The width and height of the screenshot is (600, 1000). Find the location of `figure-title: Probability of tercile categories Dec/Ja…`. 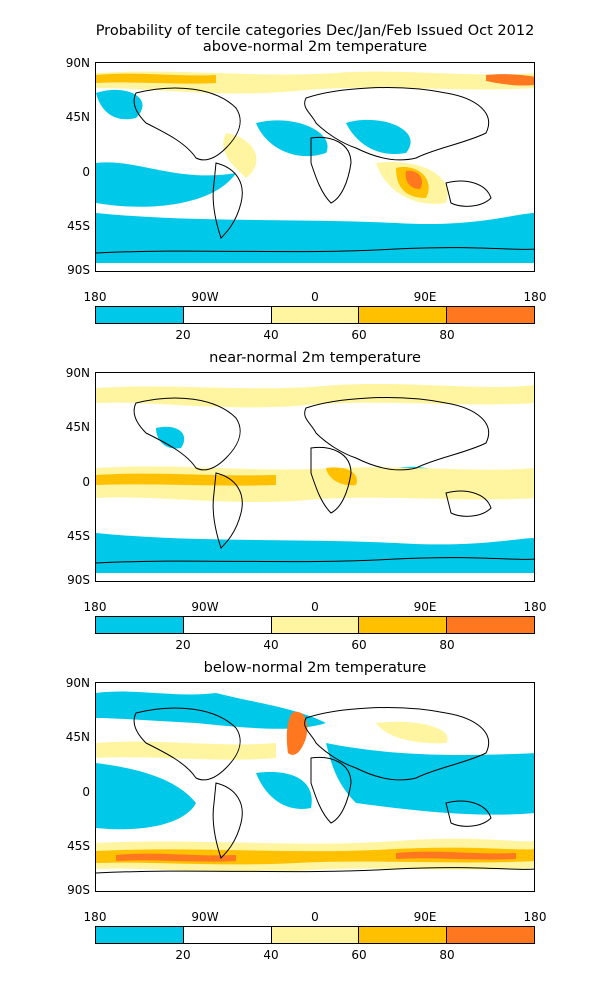

figure-title: Probability of tercile categories Dec/Ja… is located at coordinates (315, 31).